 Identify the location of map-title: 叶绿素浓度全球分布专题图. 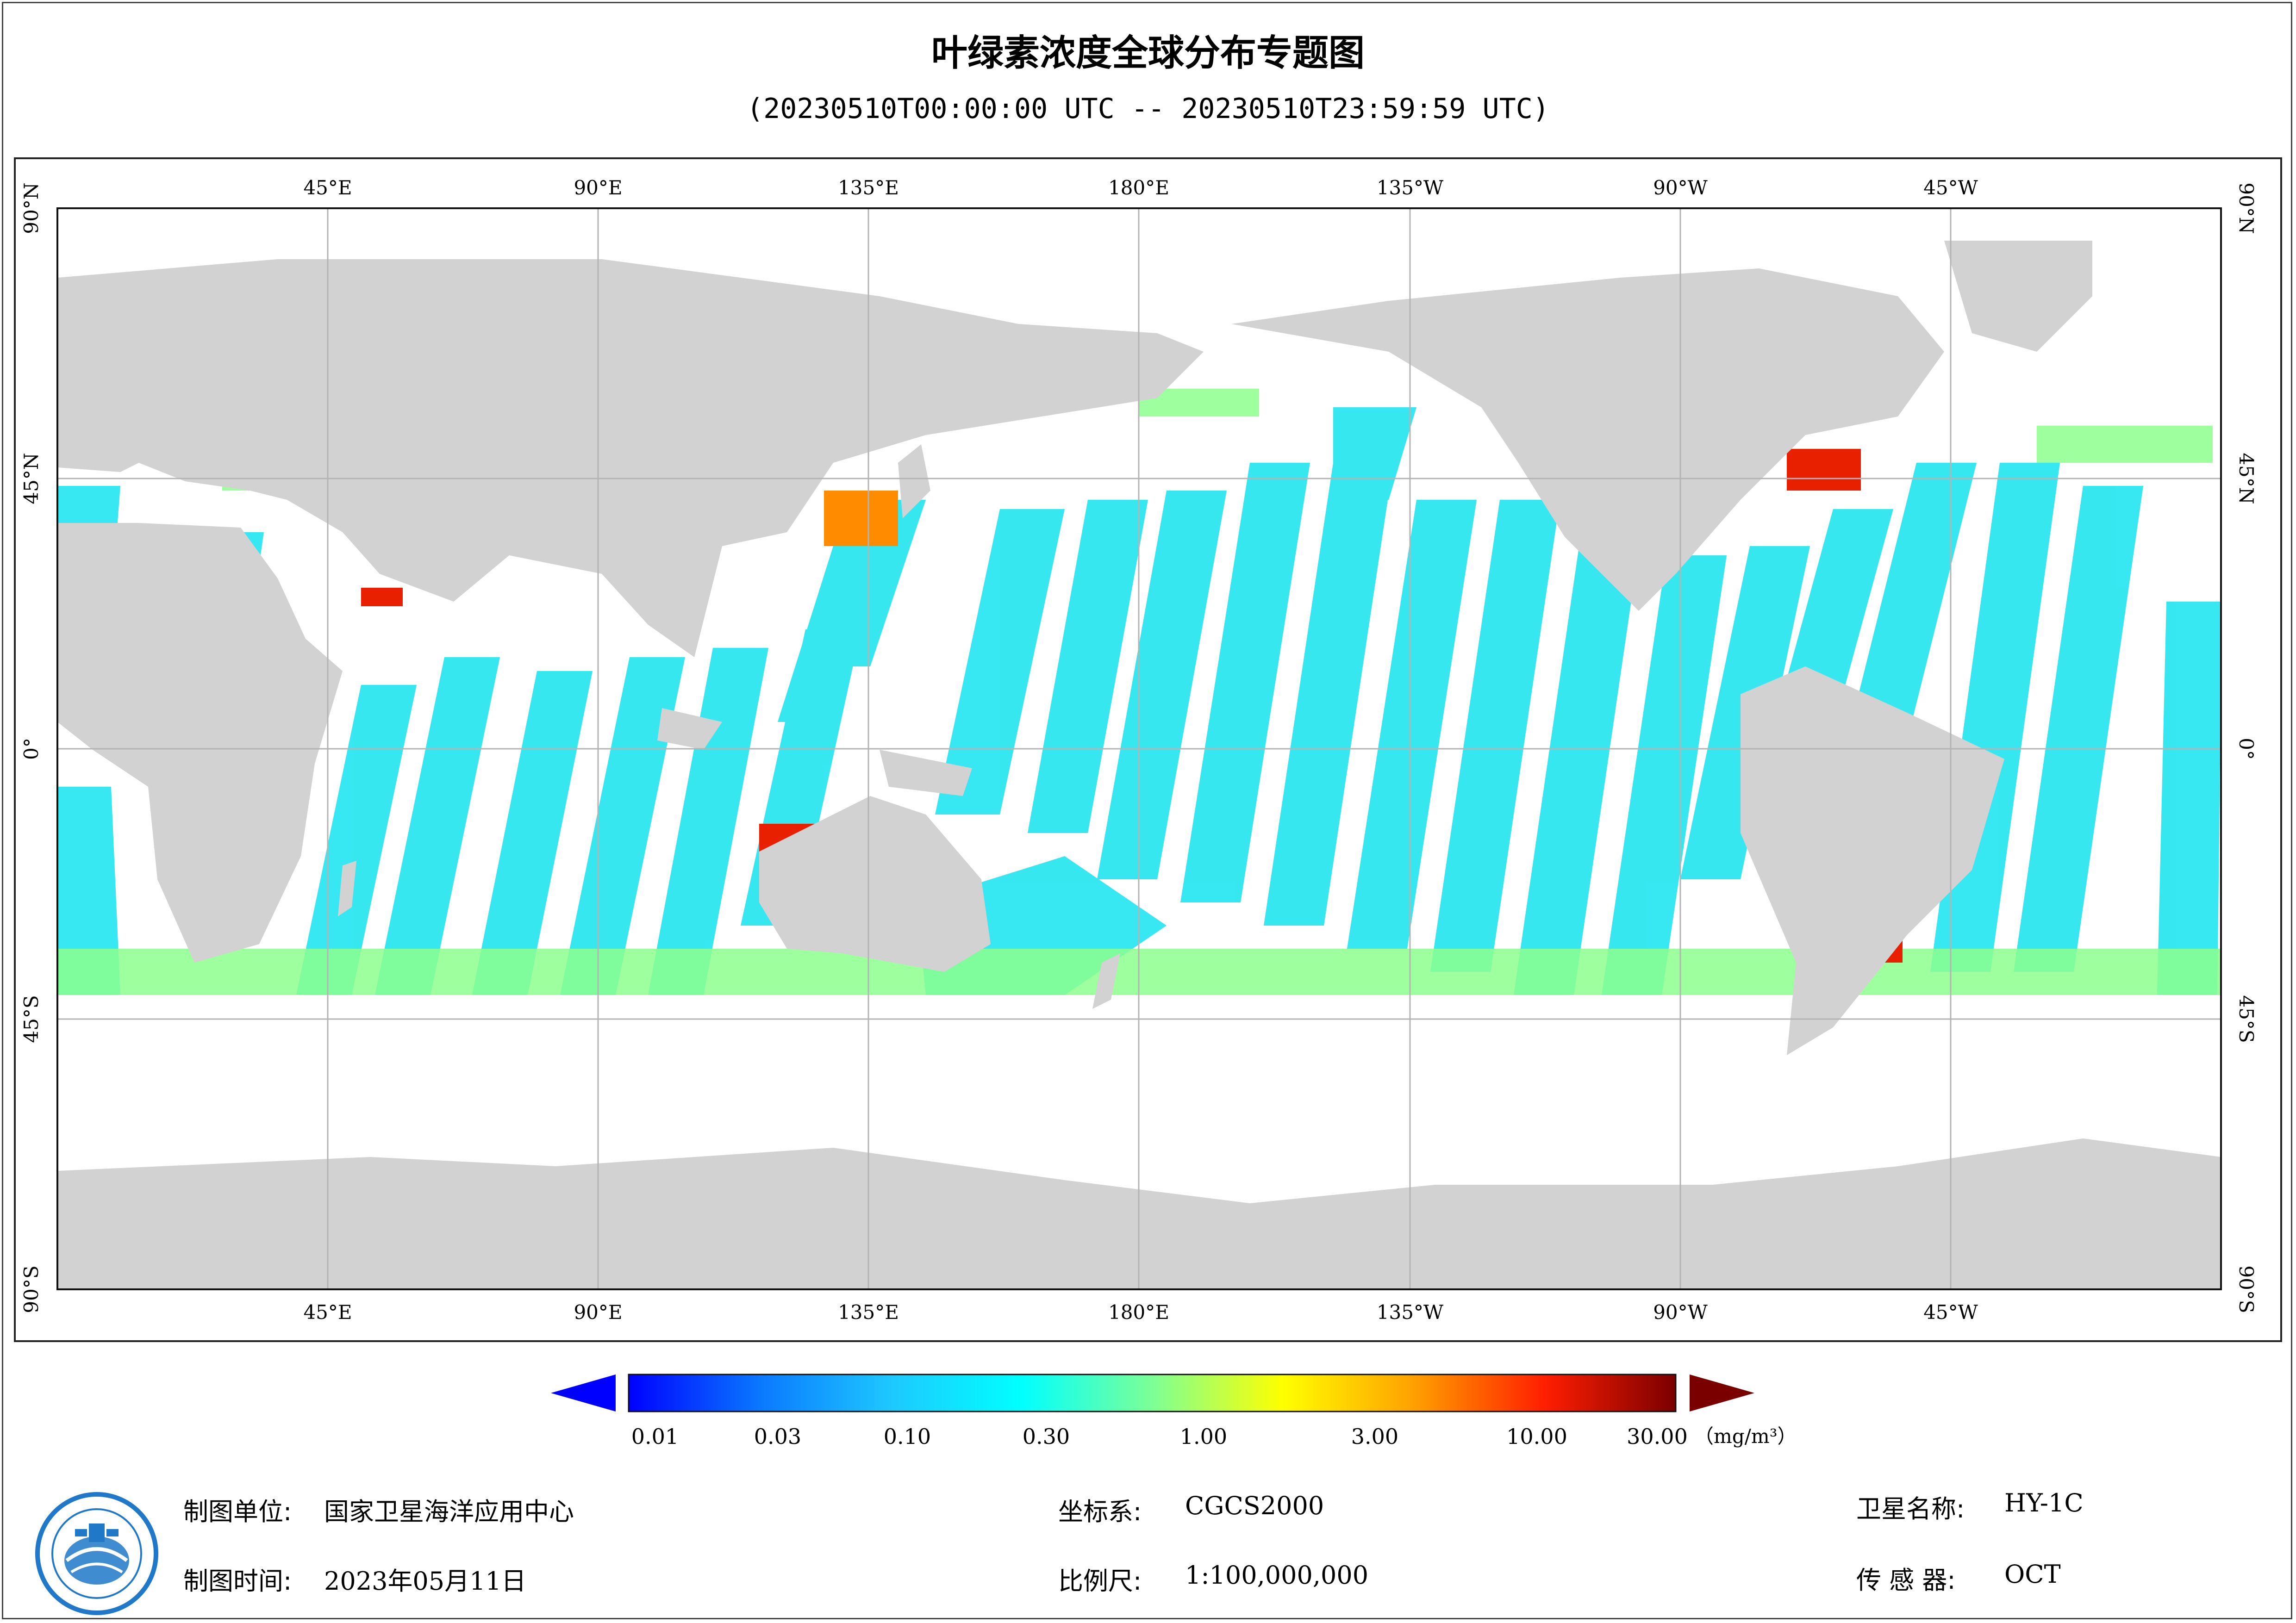
(1148, 53).